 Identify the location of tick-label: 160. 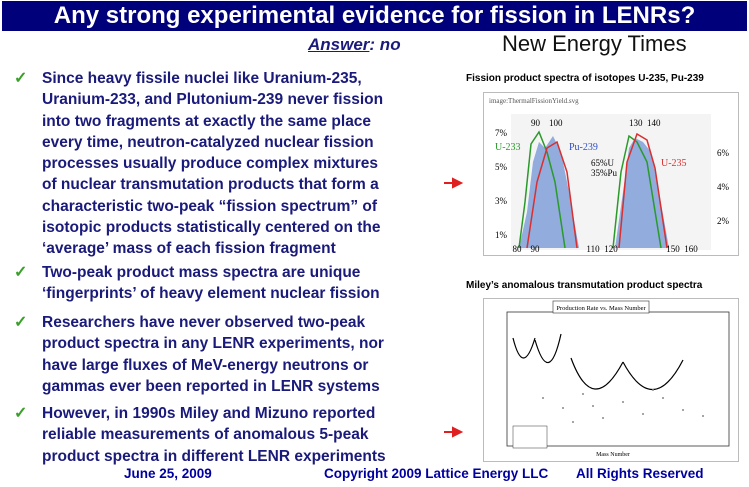
(691, 249).